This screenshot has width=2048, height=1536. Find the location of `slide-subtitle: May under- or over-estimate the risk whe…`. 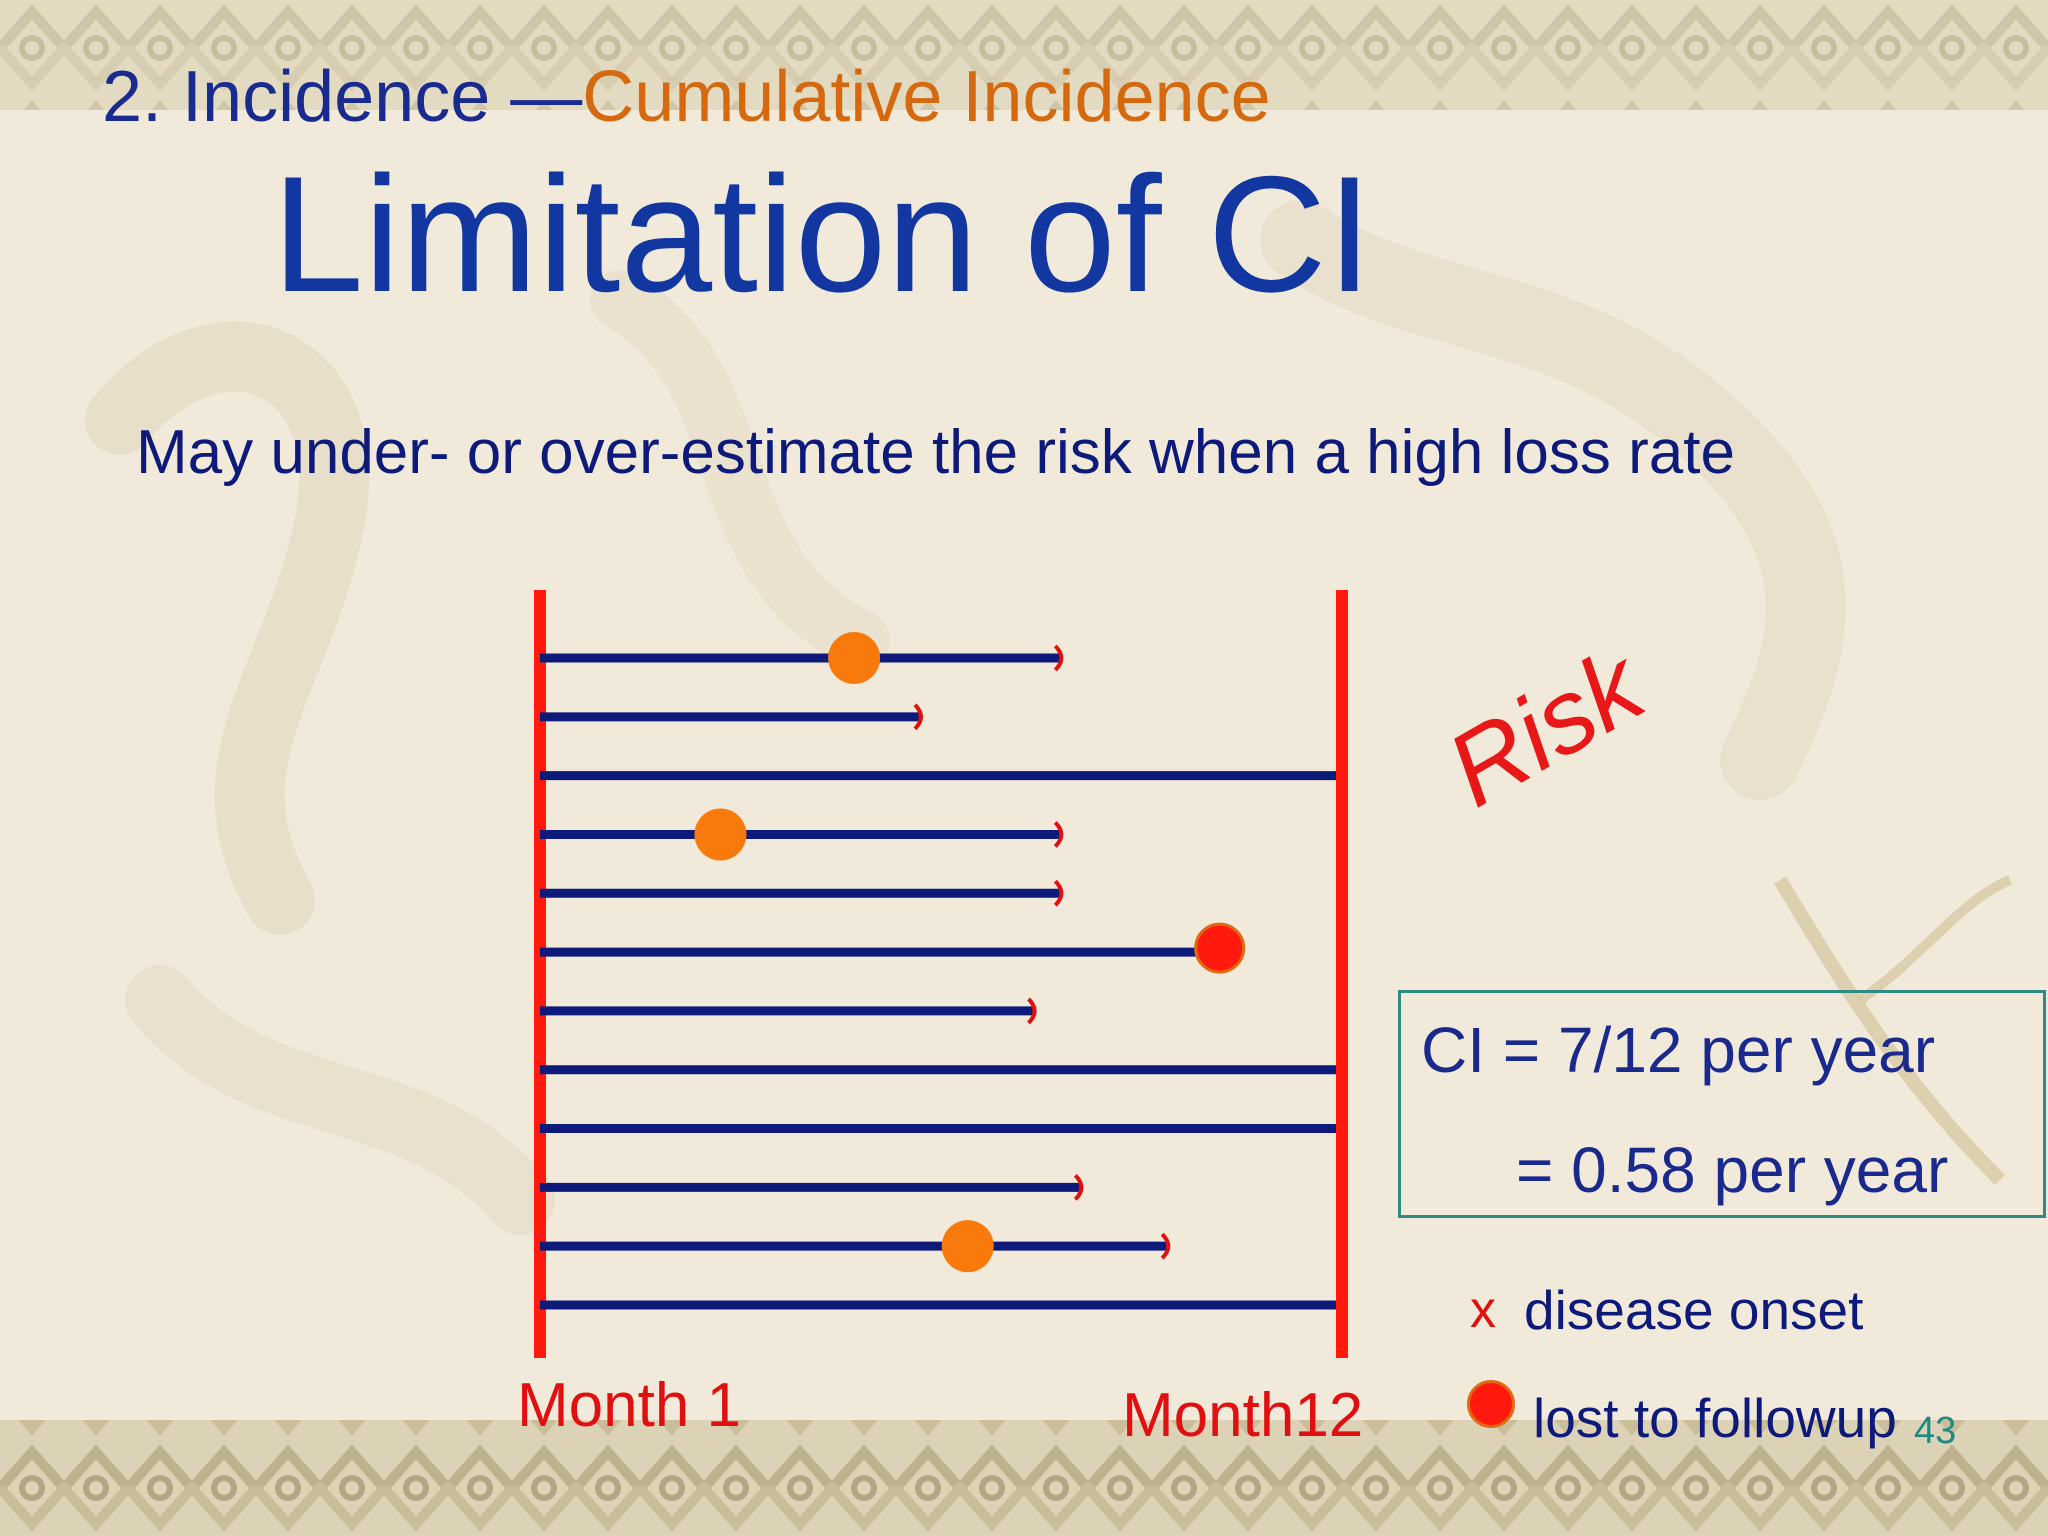

slide-subtitle: May under- or over-estimate the risk whe… is located at coordinates (935, 452).